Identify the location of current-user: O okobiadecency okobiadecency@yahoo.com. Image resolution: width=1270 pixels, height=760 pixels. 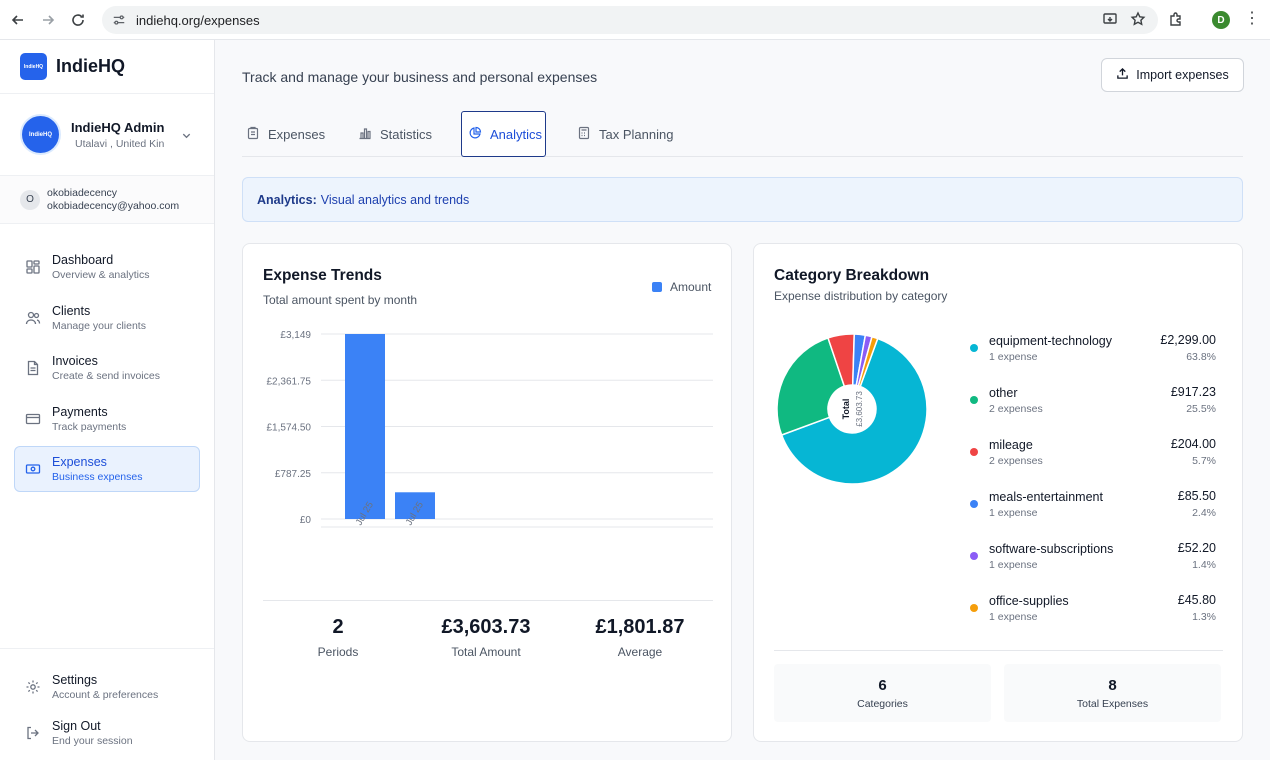
(107, 200).